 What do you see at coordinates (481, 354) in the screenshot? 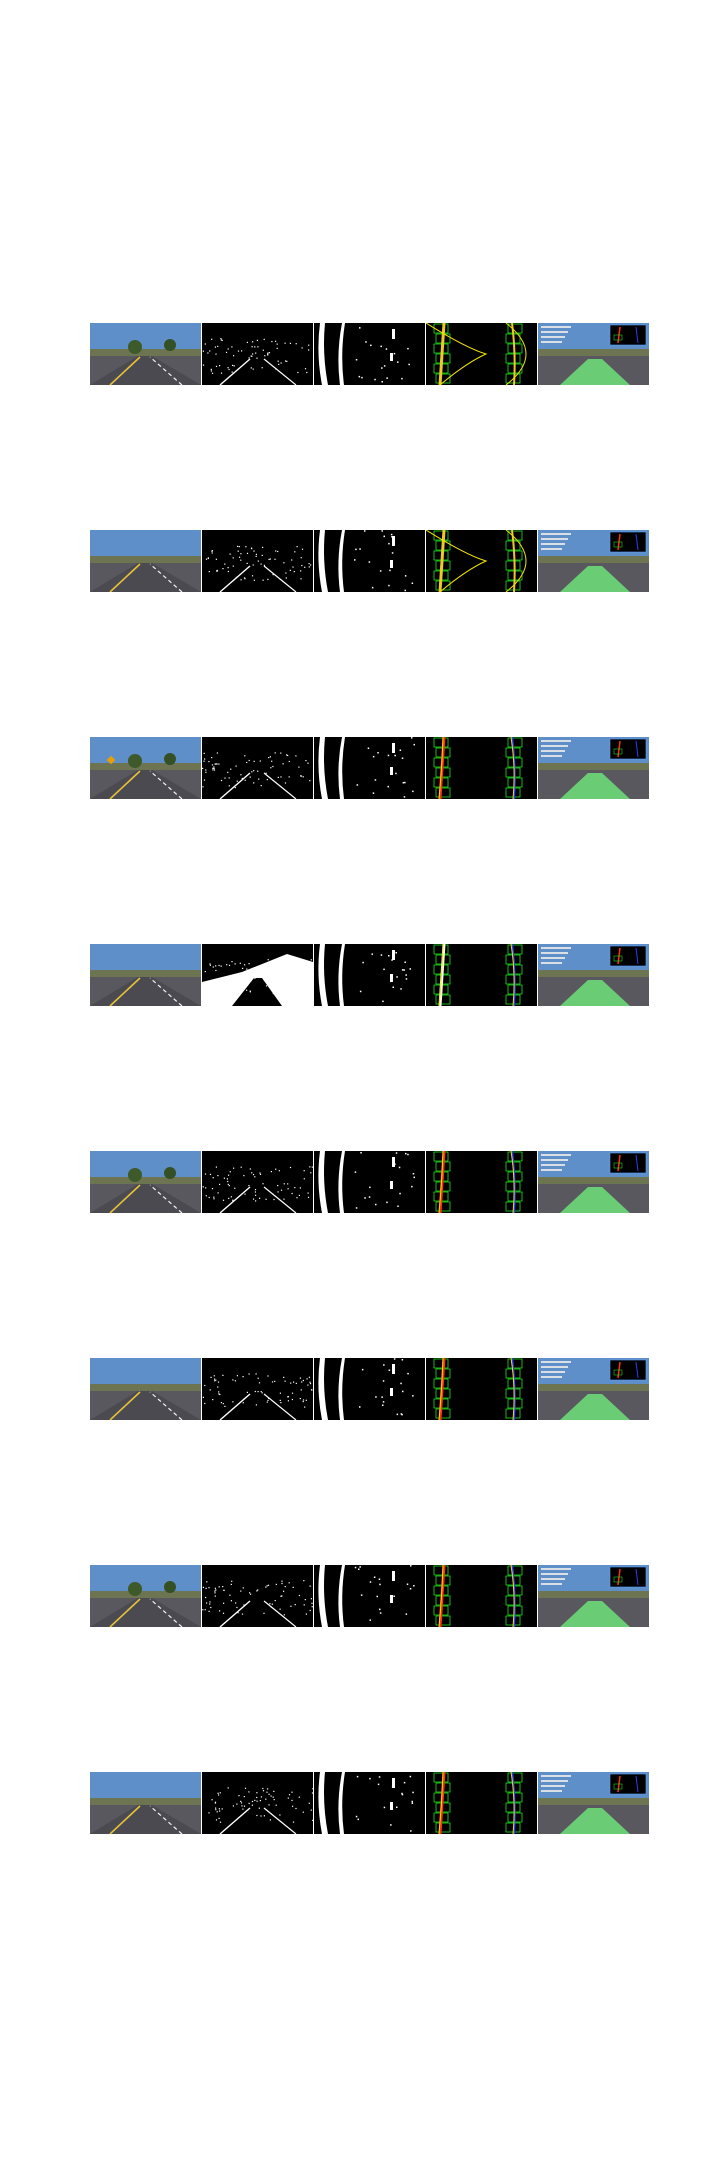
I see `sliding-window-fit` at bounding box center [481, 354].